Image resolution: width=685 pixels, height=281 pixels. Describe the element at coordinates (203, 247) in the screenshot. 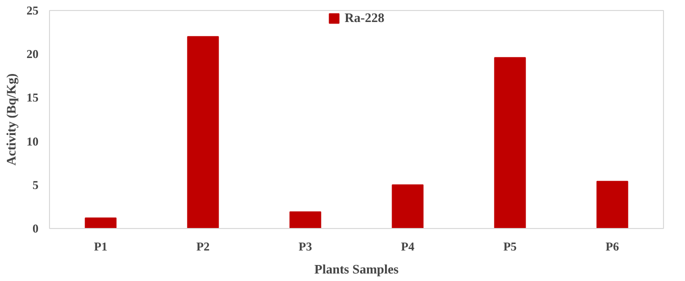

I see `x-tick-label: P2` at that location.